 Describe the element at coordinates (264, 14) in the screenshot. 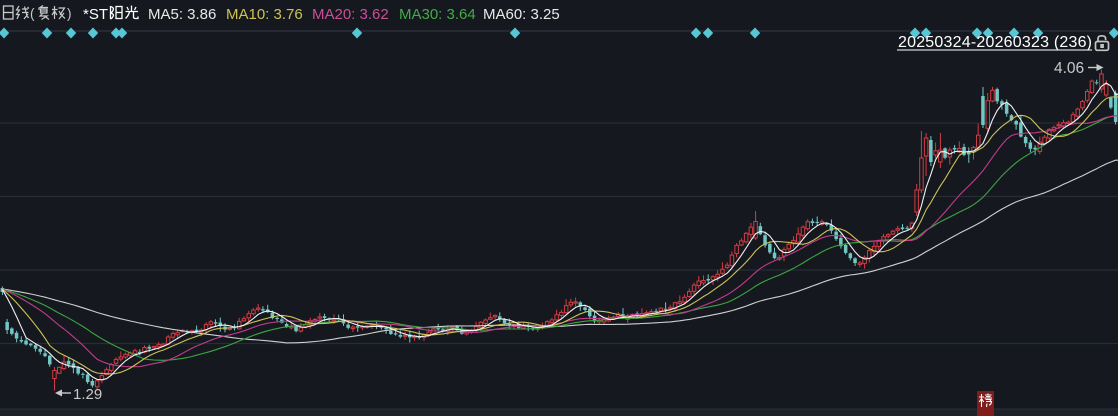

I see `svg-text: MA10: 3.76` at that location.